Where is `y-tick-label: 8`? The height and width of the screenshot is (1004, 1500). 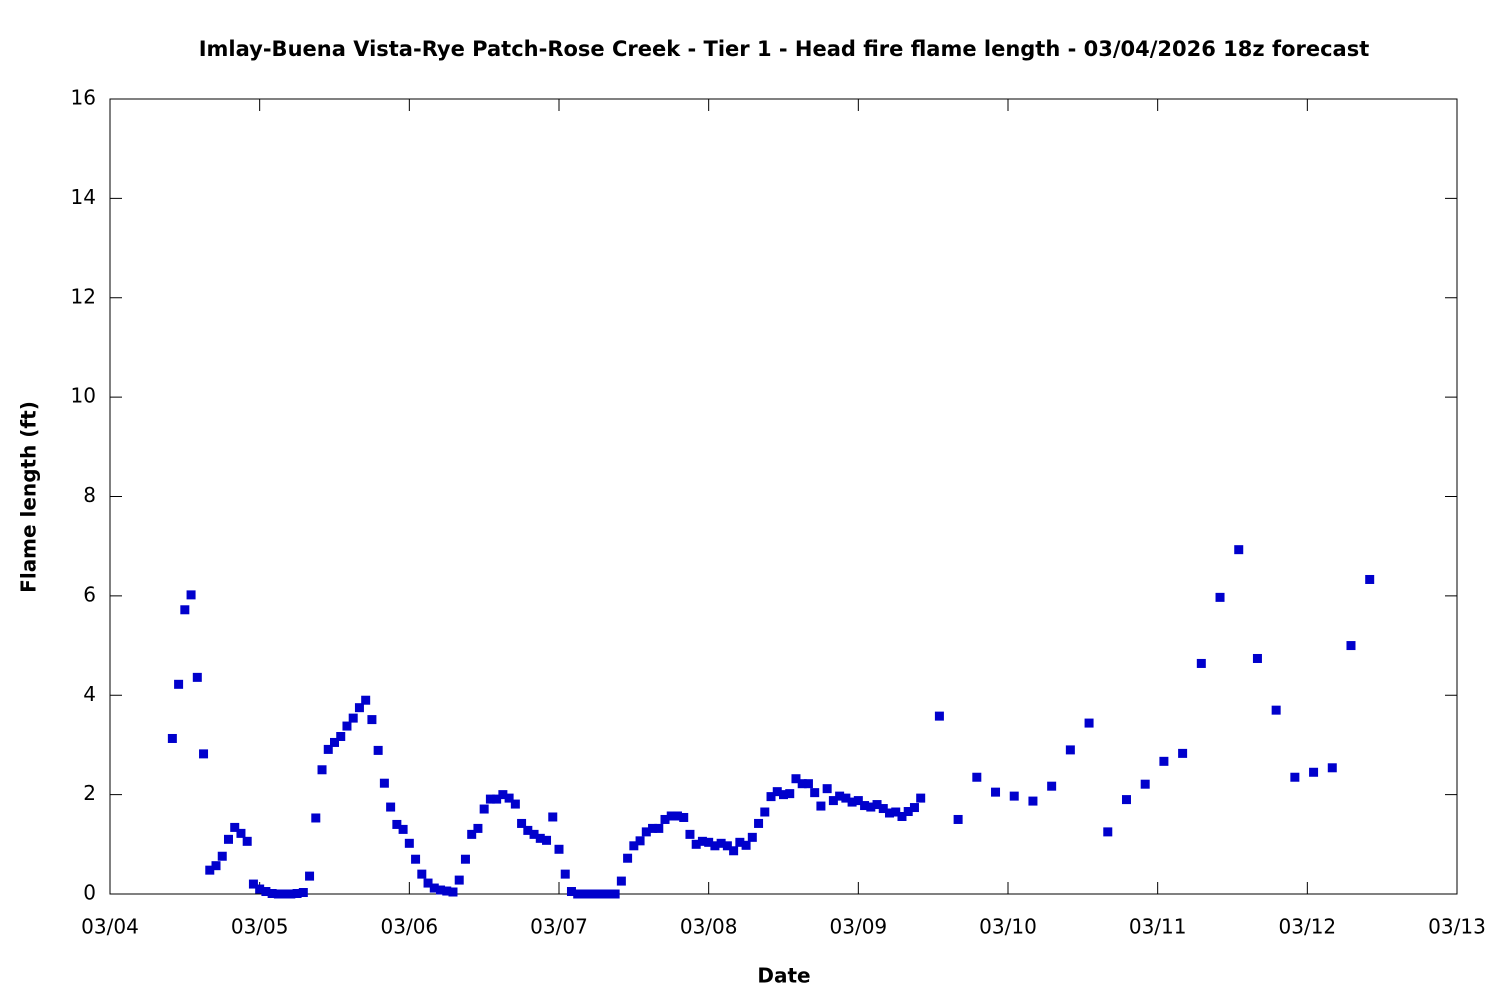 y-tick-label: 8 is located at coordinates (89, 495).